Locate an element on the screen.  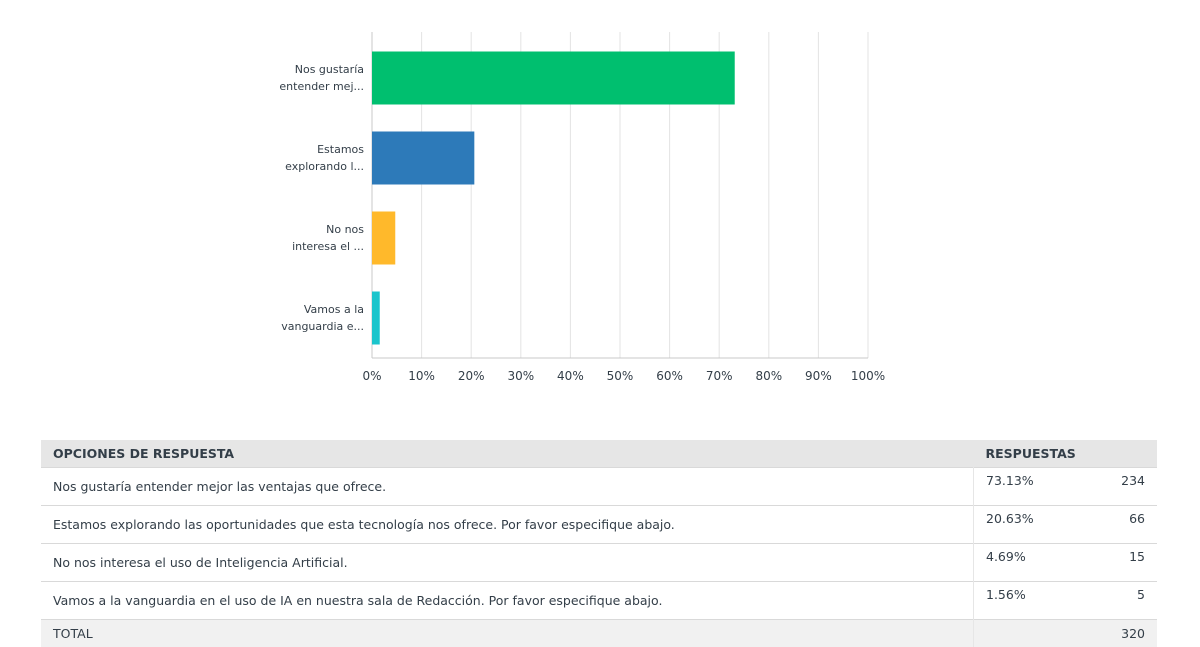
row-count: 5 is located at coordinates (1127, 601).